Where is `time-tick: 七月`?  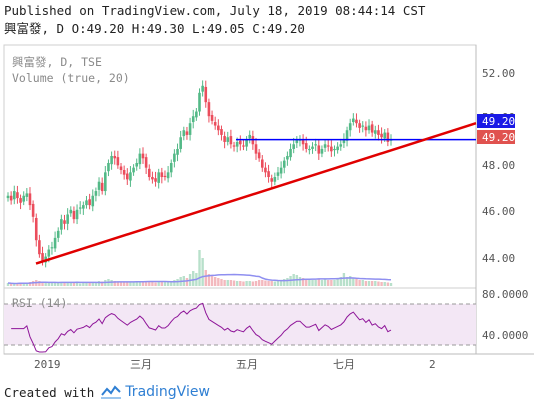
time-tick: 七月 is located at coordinates (344, 364).